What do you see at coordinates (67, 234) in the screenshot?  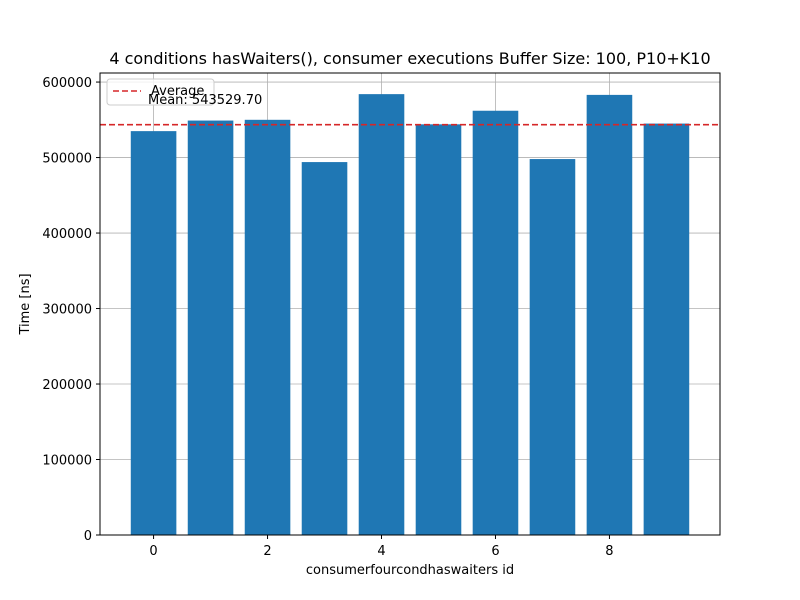 I see `y-tick-label: 400000` at bounding box center [67, 234].